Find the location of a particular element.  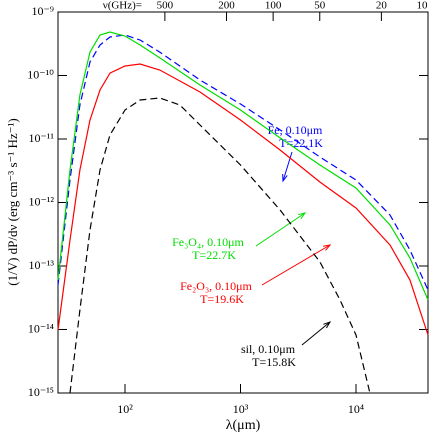

x-tick-label: 10⁴ is located at coordinates (356, 409).